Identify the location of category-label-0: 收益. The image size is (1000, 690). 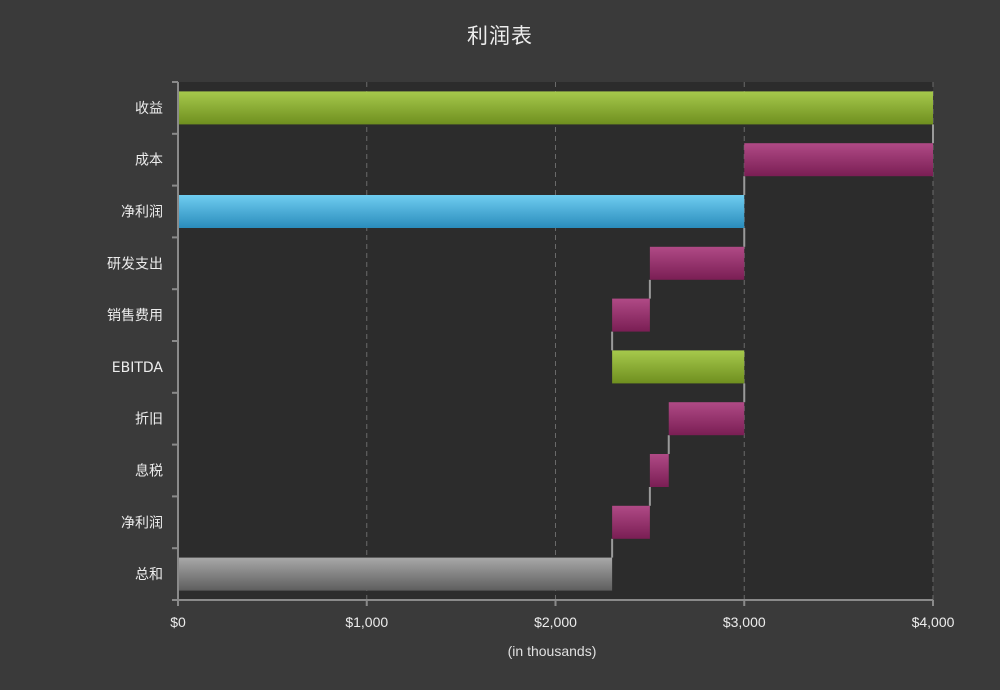
(149, 109).